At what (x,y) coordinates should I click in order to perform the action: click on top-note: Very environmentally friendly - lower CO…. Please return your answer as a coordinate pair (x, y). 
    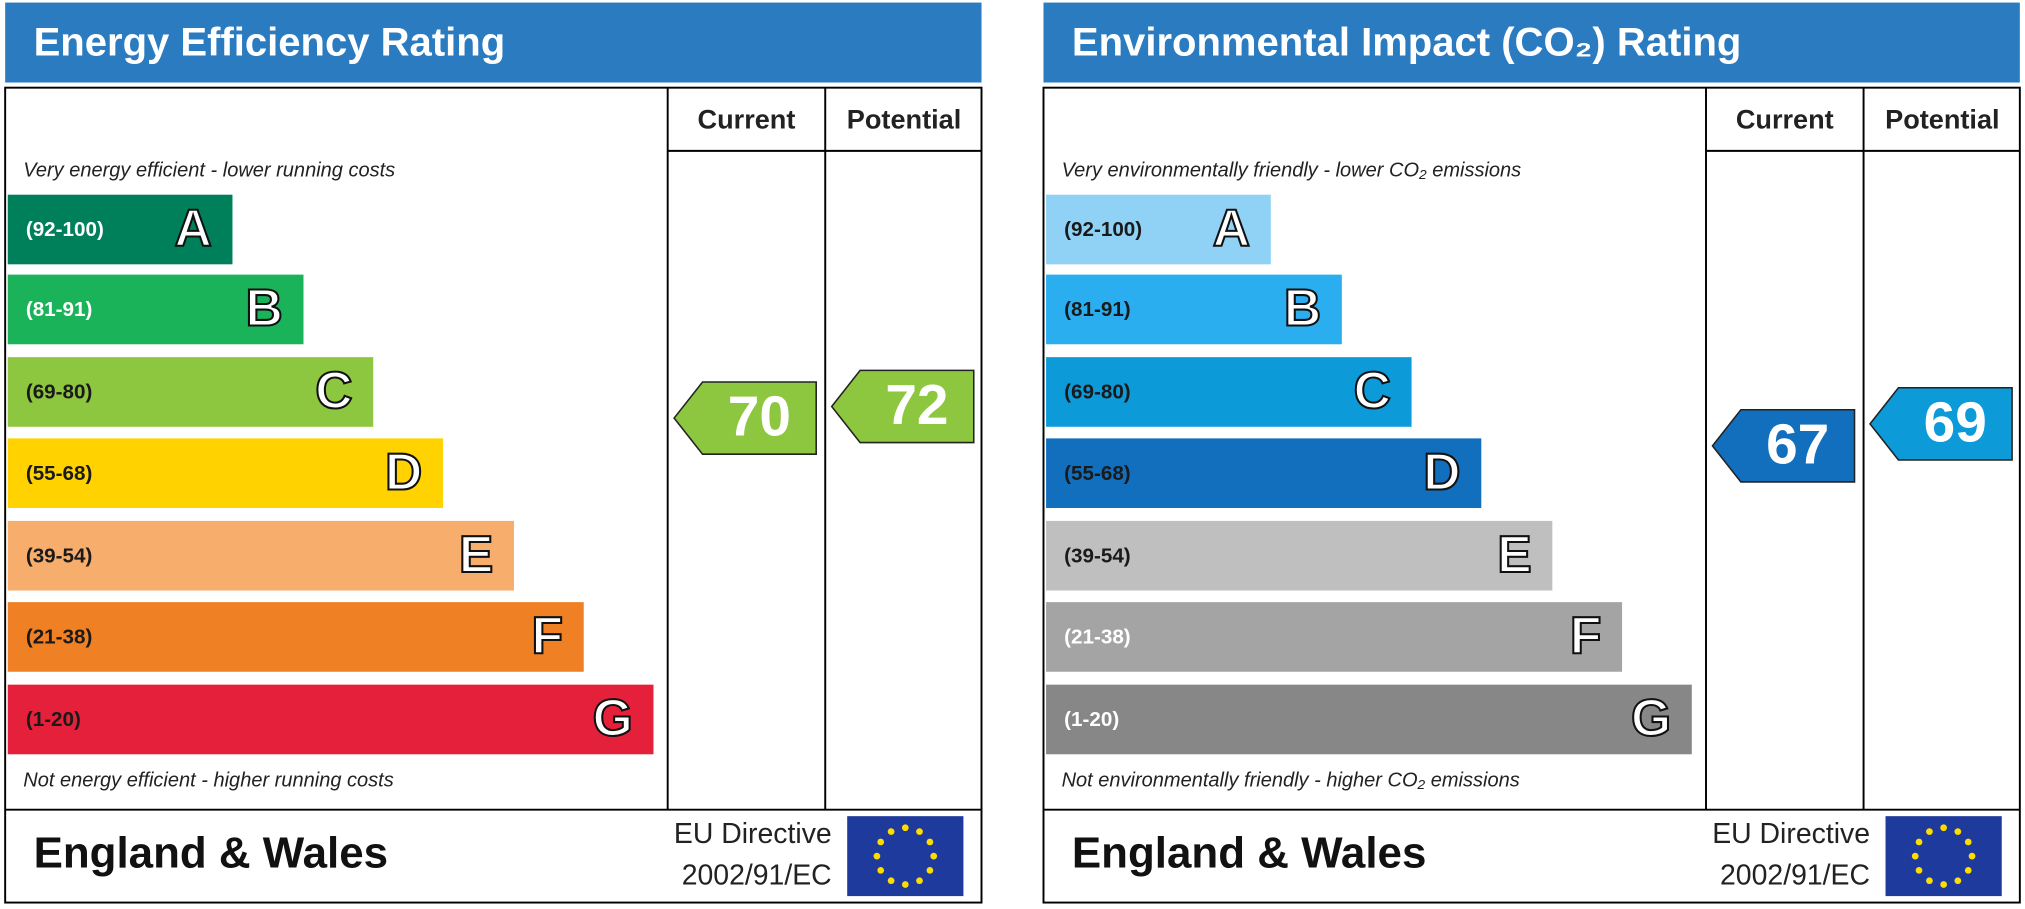
    Looking at the image, I should click on (1292, 171).